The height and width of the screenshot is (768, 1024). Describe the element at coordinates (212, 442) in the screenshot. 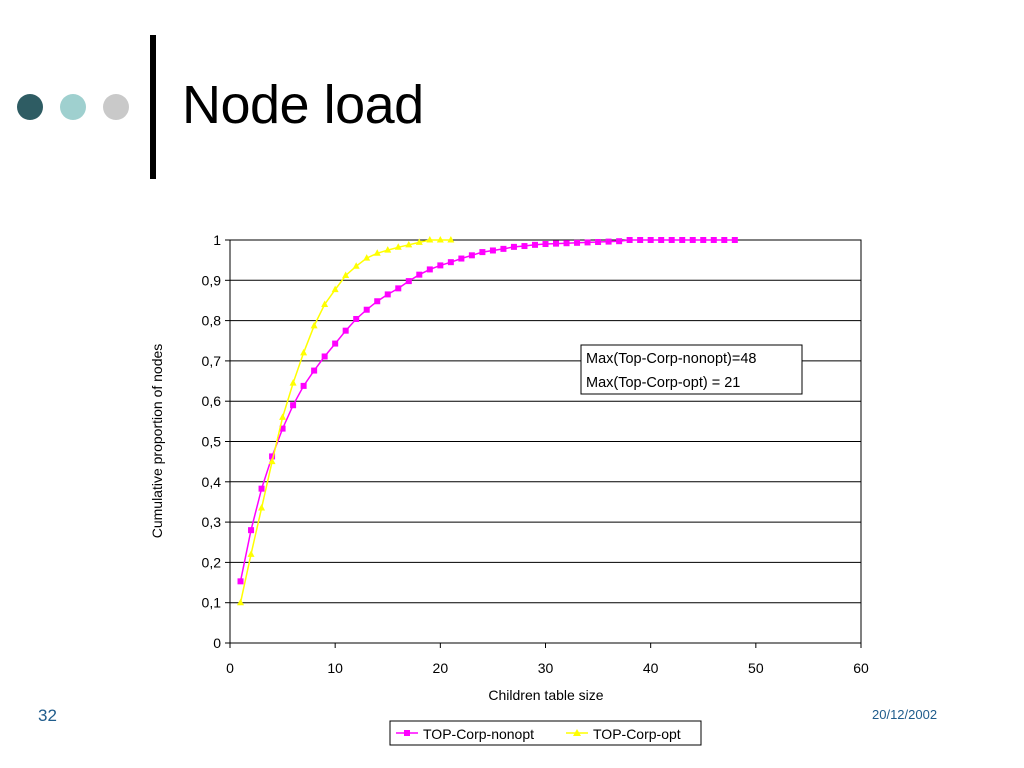

I see `y-tick-label-5: 0,5` at that location.